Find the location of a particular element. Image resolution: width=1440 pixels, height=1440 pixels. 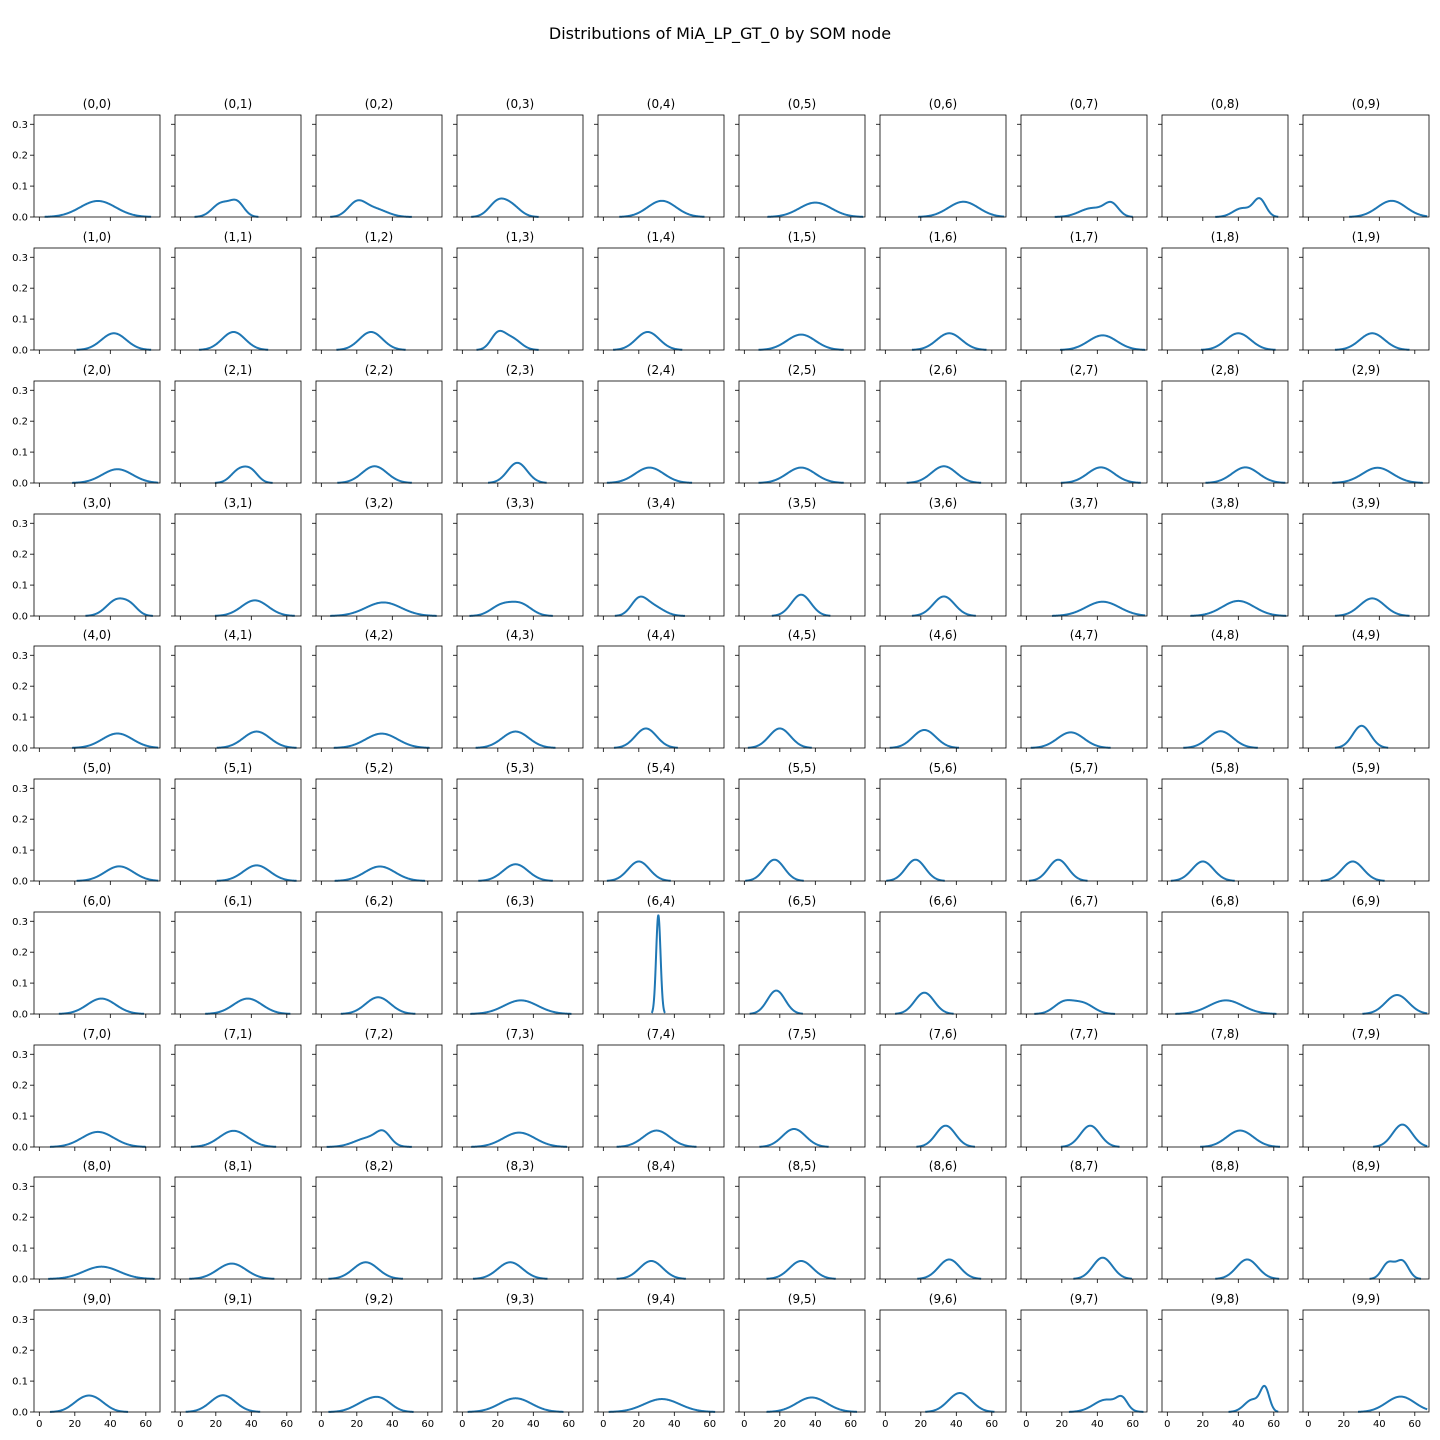

subplot-title: (0,3) is located at coordinates (520, 104).